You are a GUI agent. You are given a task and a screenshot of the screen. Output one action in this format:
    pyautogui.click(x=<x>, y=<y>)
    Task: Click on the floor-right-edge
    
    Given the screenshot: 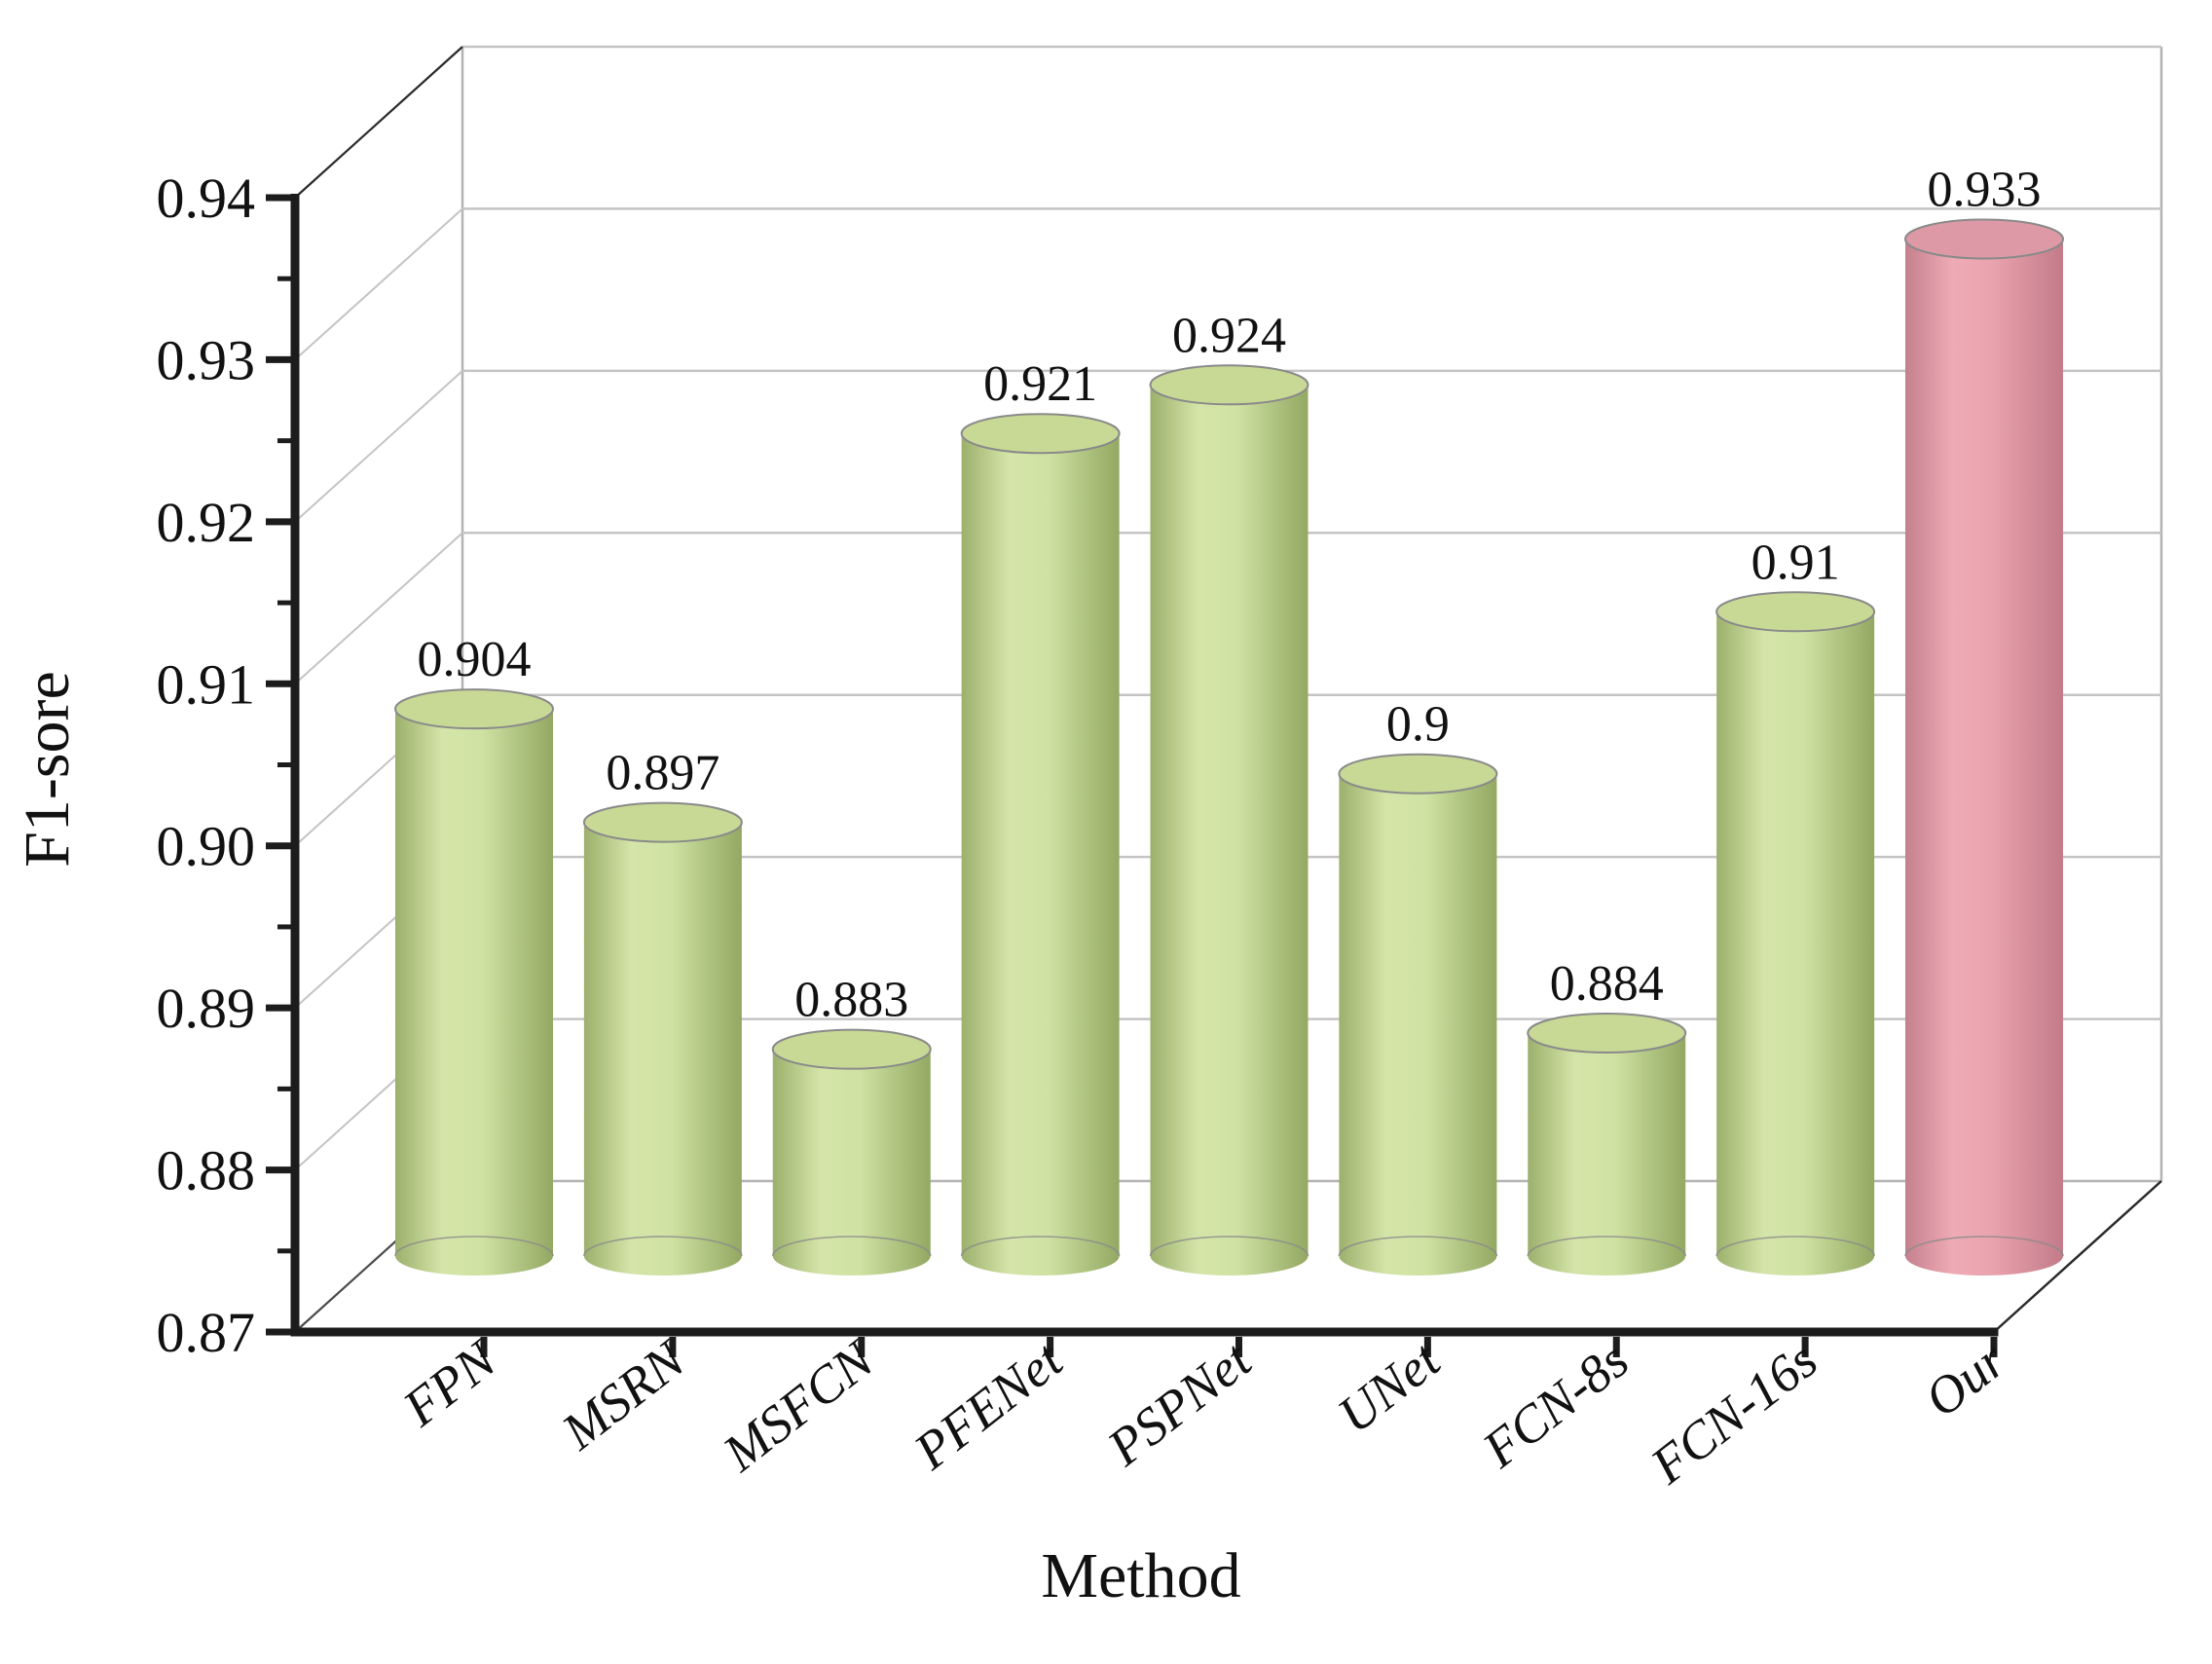 What is the action you would take?
    pyautogui.click(x=2077, y=1256)
    